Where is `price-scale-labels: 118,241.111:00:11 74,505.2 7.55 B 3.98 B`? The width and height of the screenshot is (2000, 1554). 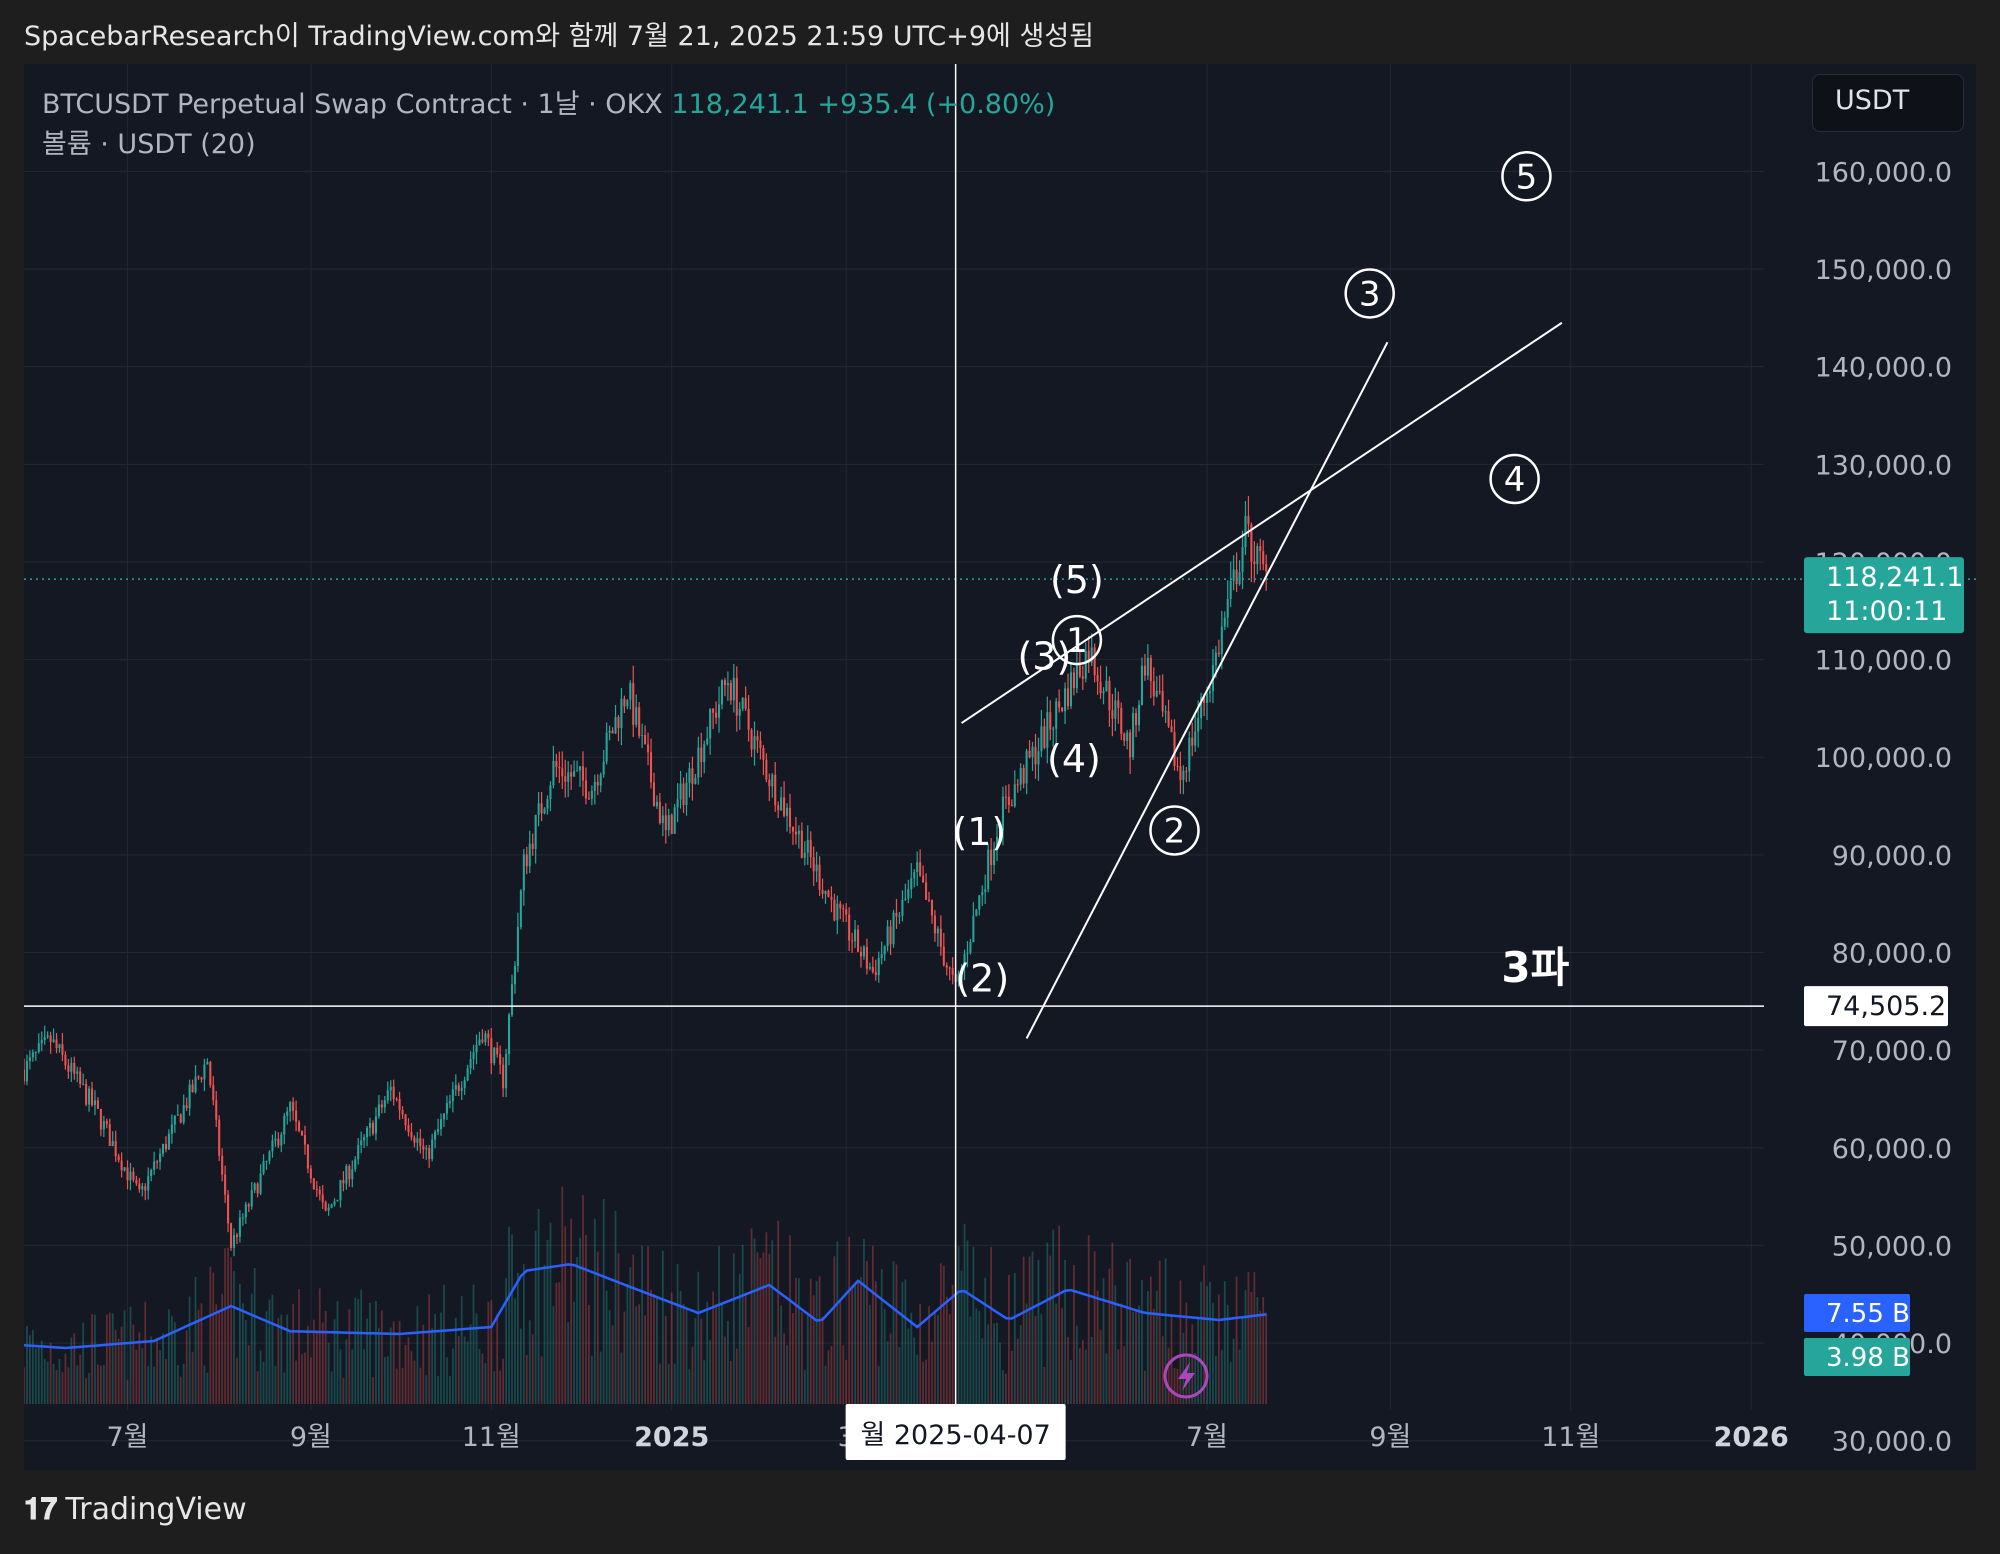
price-scale-labels: 118,241.111:00:11 74,505.2 7.55 B 3.98 B is located at coordinates (1884, 966).